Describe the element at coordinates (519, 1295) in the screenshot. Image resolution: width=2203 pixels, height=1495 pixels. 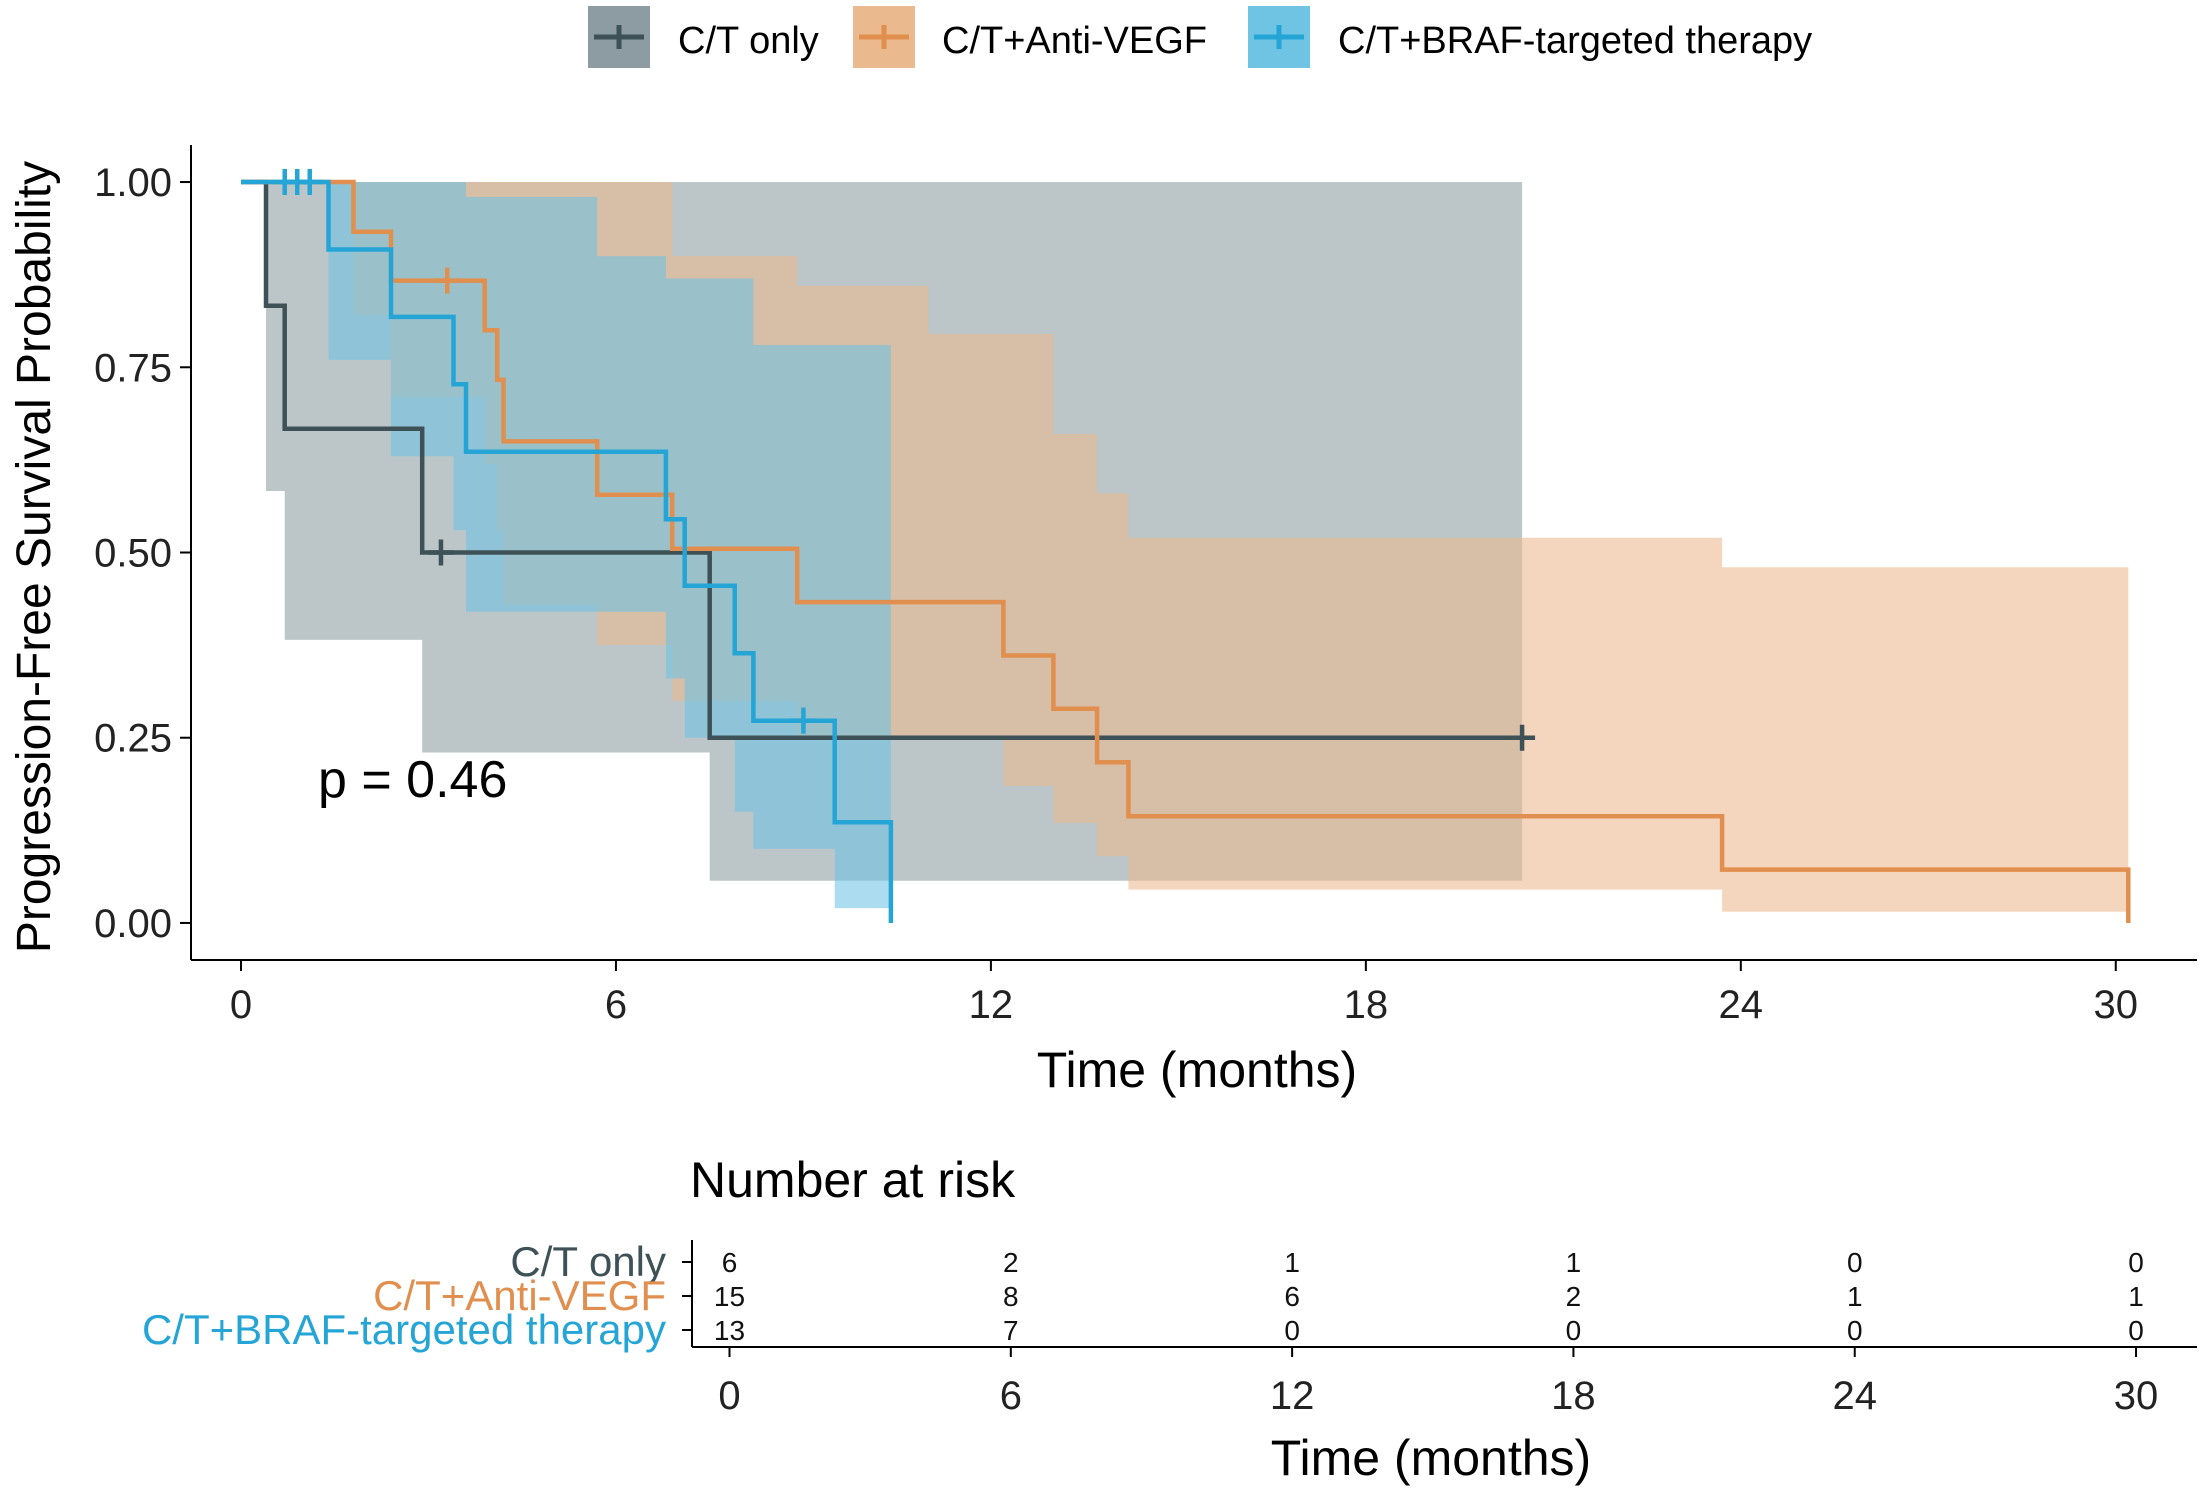
I see `risk-row-label-c-t-anti-vegf: C/T+Anti-VEGF` at that location.